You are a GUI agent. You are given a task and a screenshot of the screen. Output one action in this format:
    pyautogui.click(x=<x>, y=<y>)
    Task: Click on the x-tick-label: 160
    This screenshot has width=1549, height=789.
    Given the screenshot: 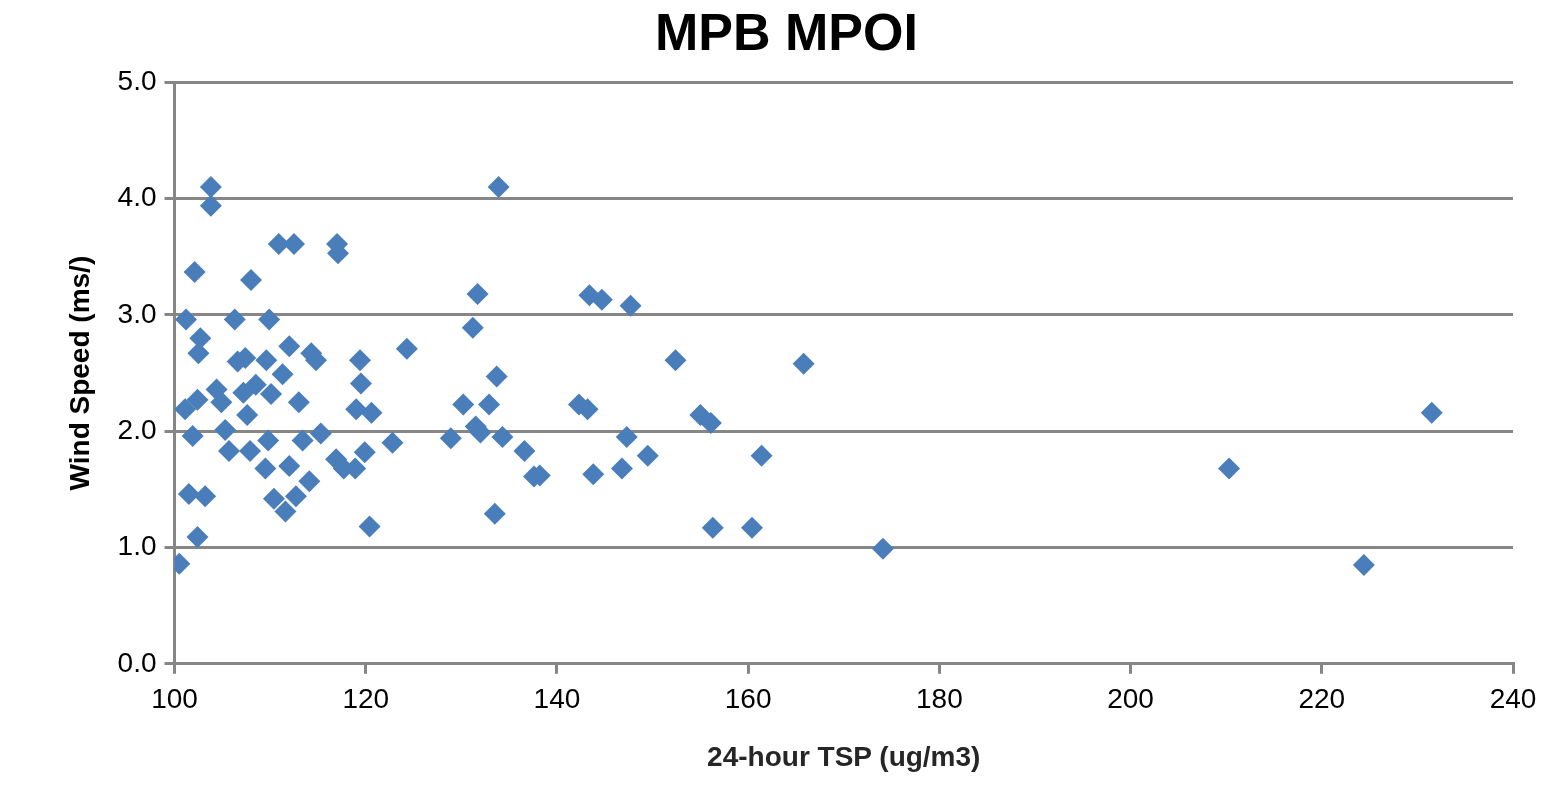 What is the action you would take?
    pyautogui.click(x=748, y=699)
    